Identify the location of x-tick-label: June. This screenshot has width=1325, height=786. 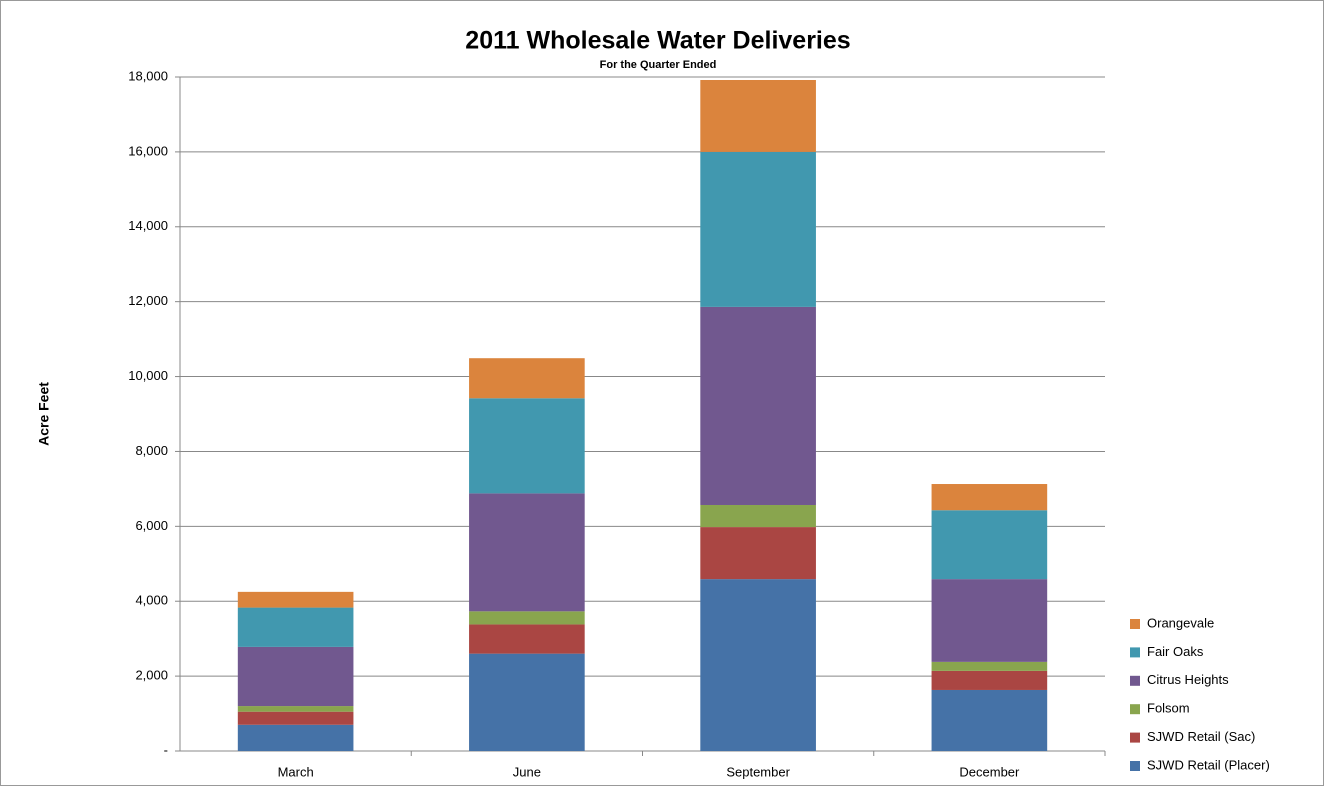
(527, 771).